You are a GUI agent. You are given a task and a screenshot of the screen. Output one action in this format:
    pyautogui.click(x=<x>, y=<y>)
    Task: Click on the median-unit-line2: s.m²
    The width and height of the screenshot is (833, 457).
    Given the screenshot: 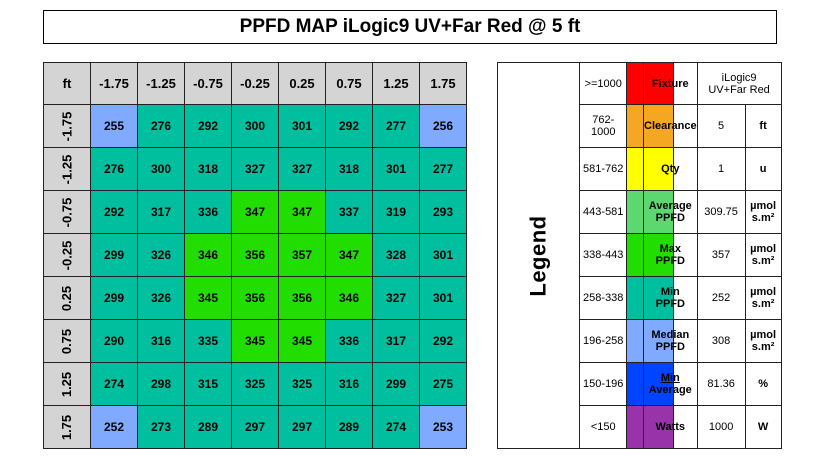 What is the action you would take?
    pyautogui.click(x=763, y=347)
    